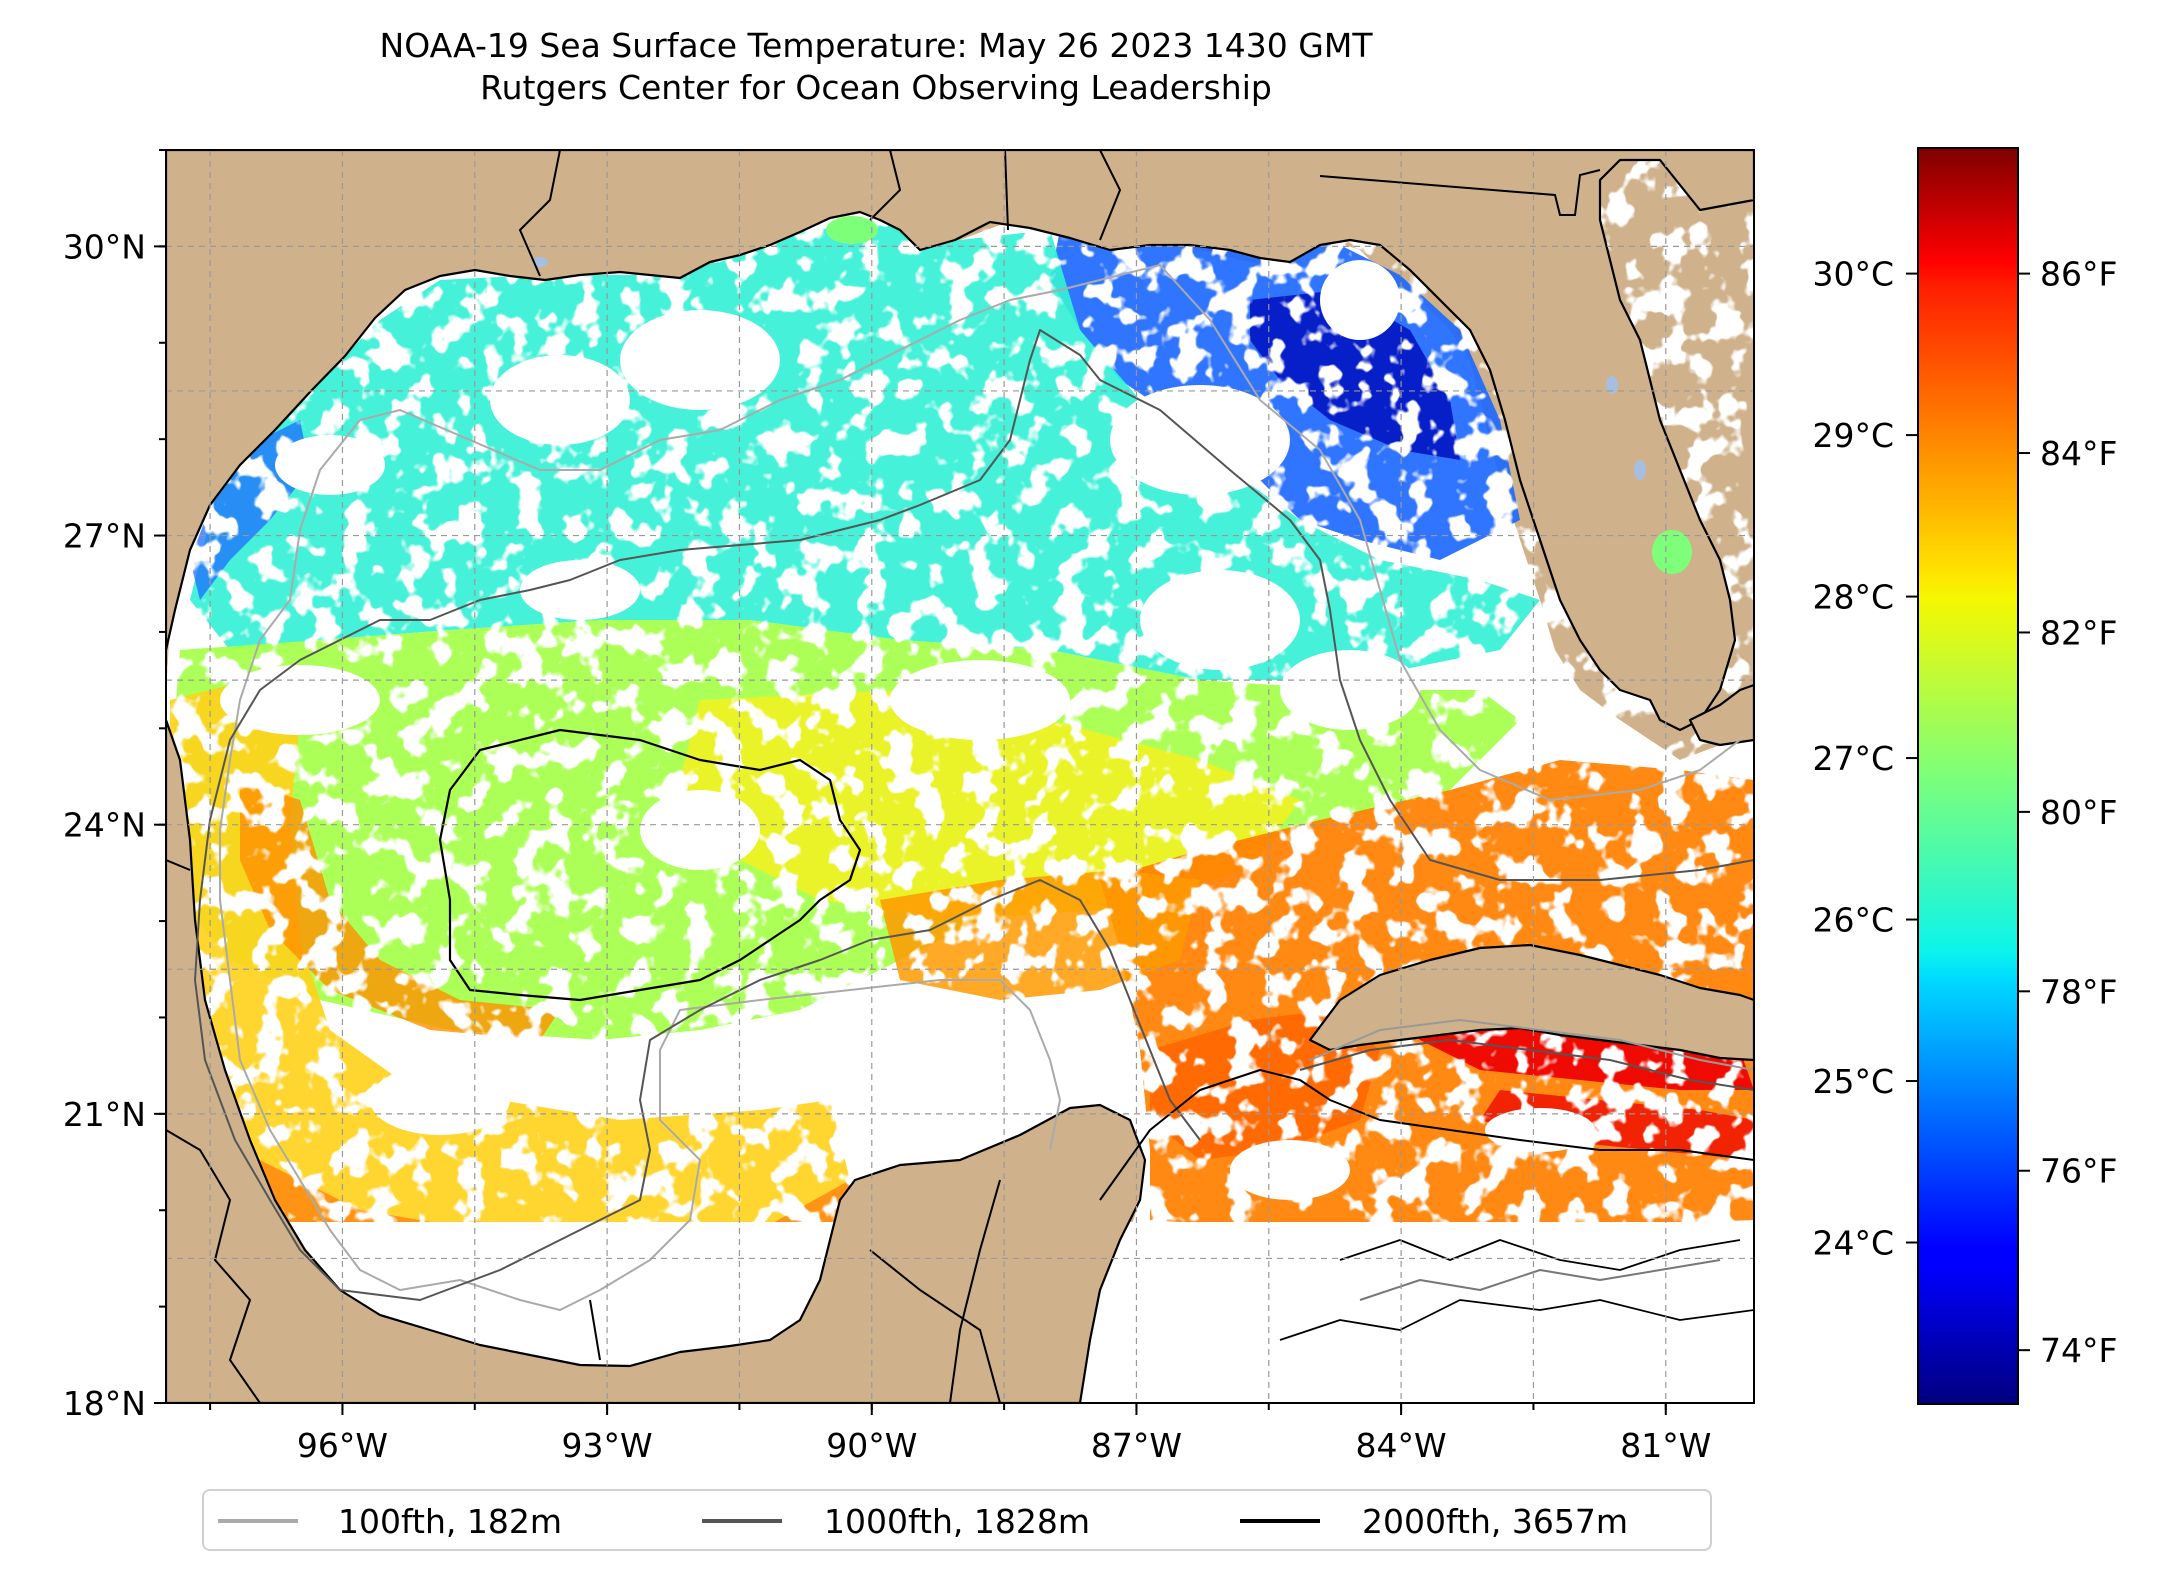  What do you see at coordinates (2078, 274) in the screenshot?
I see `colorbar-f-label: 86°F` at bounding box center [2078, 274].